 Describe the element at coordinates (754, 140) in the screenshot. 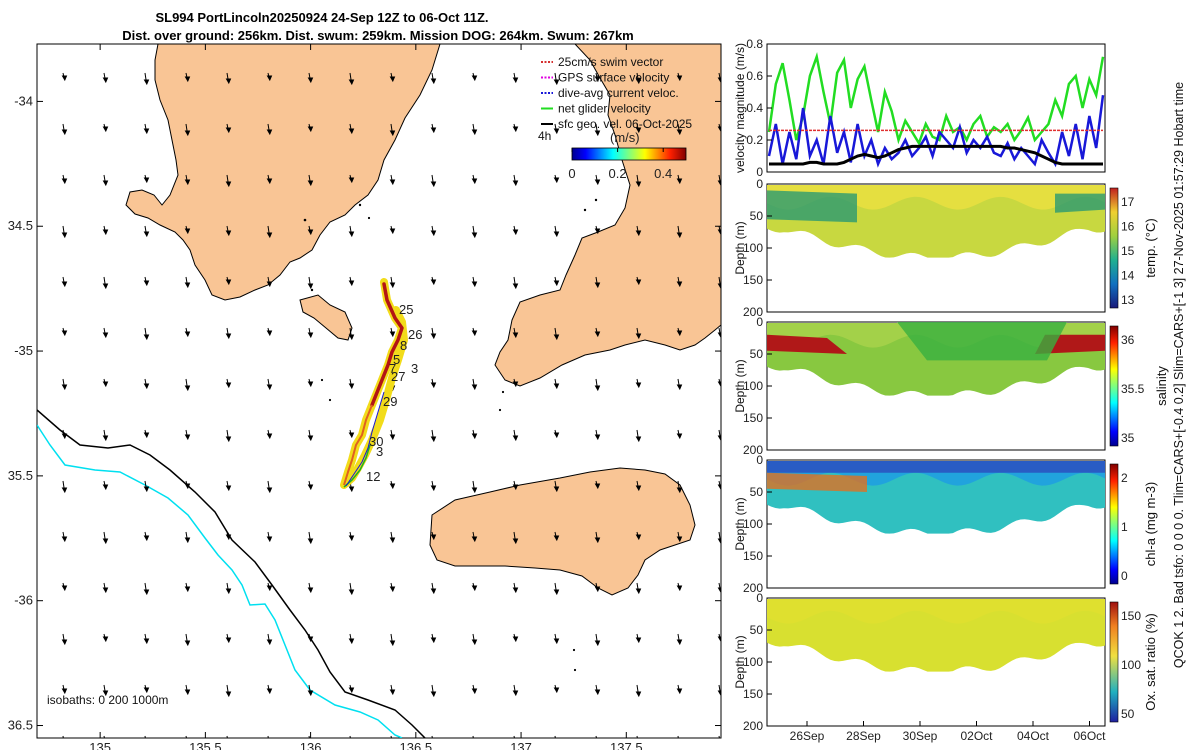

I see `velocity-ytick-label: 0.2` at that location.